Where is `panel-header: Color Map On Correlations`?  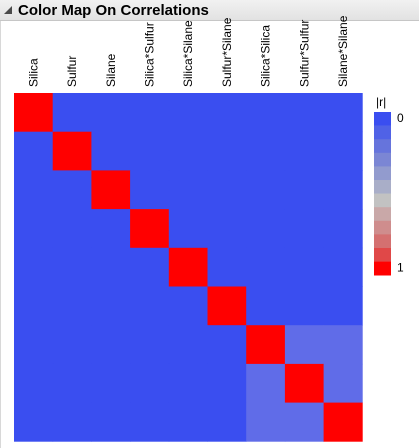
panel-header: Color Map On Correlations is located at coordinates (209, 10).